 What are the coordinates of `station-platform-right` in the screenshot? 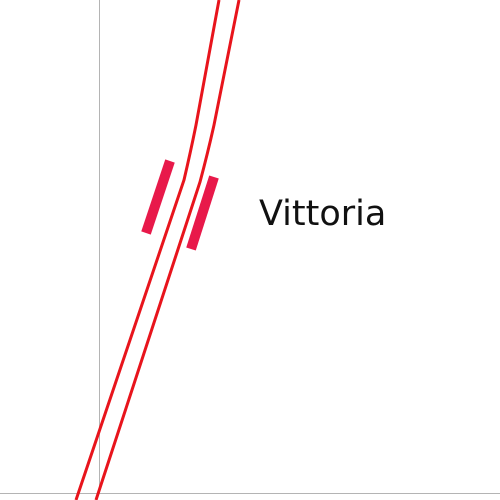 It's located at (202, 213).